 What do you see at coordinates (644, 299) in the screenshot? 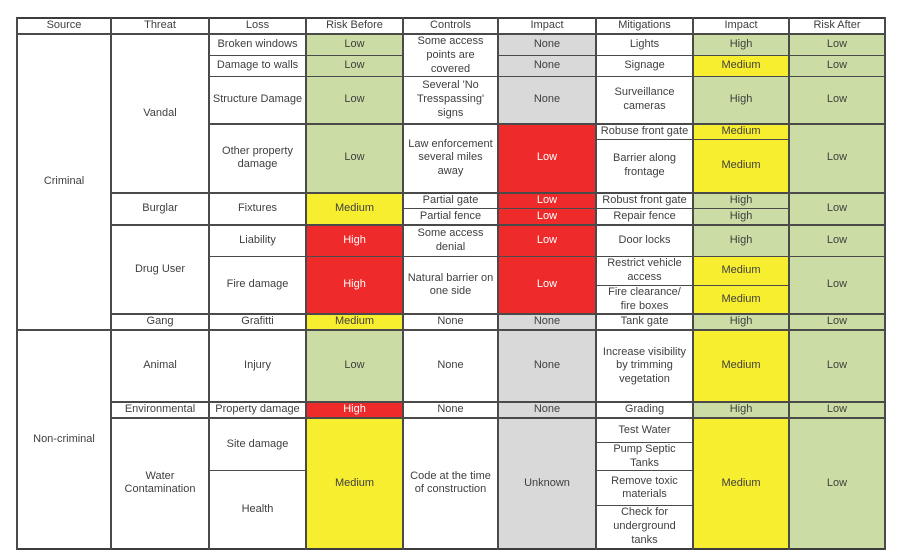
I see `cell-mitigation-fire-clearance: Fire clearance/ fire boxes` at bounding box center [644, 299].